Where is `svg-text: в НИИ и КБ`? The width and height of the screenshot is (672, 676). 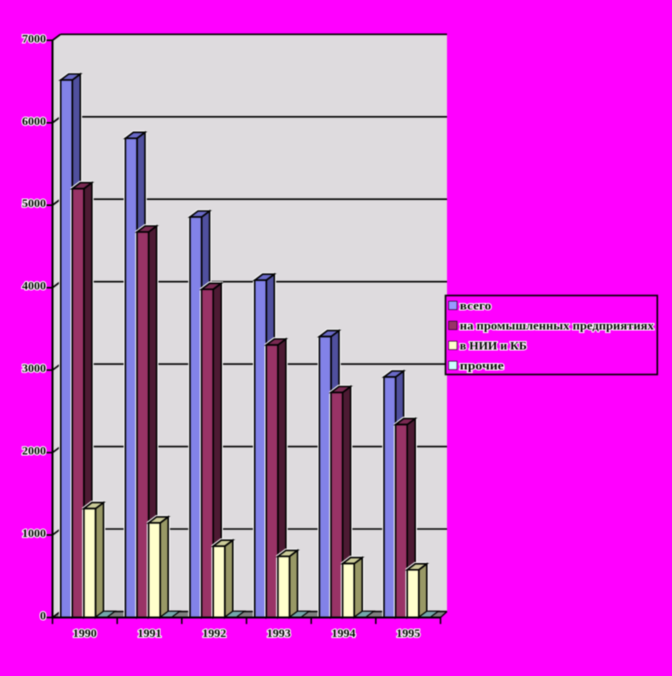 svg-text: в НИИ и КБ is located at coordinates (493, 346).